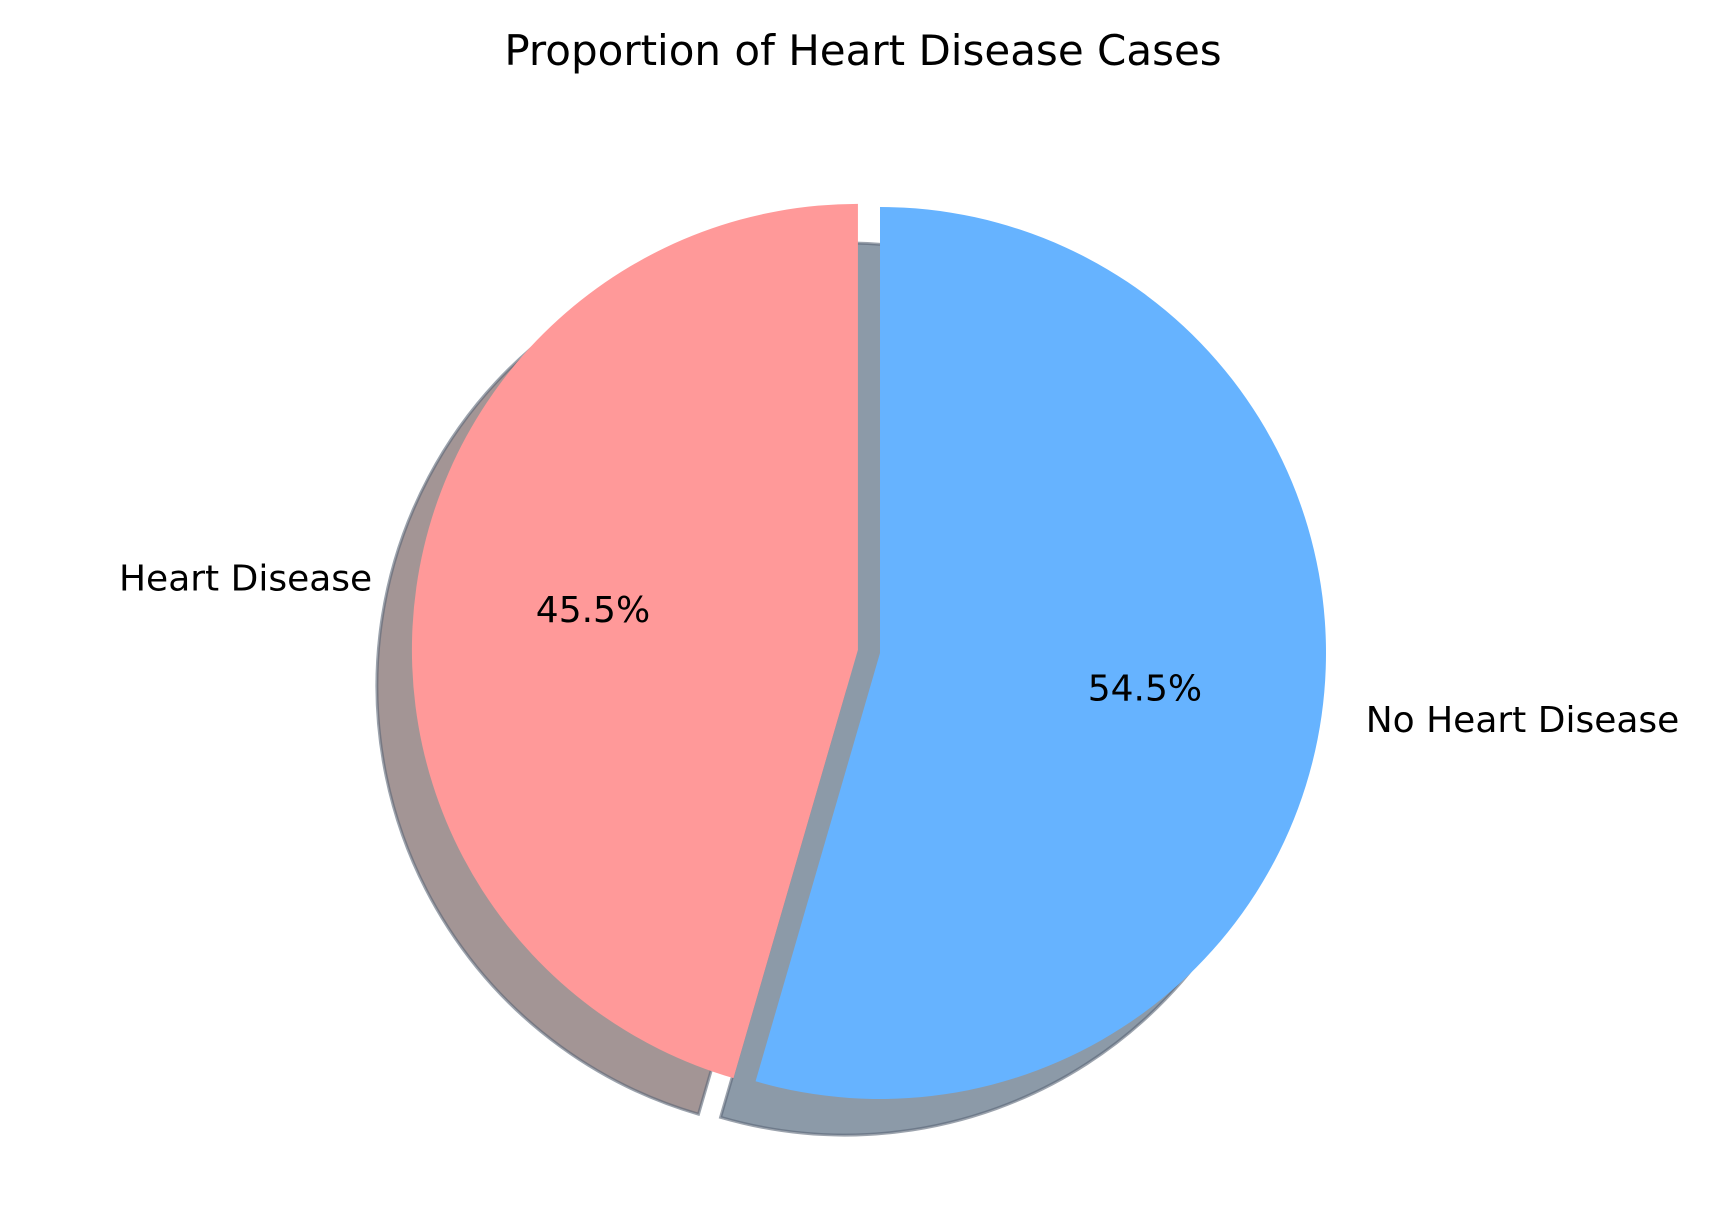  I want to click on percent-label-heart-disease: 45.5%, so click(593, 610).